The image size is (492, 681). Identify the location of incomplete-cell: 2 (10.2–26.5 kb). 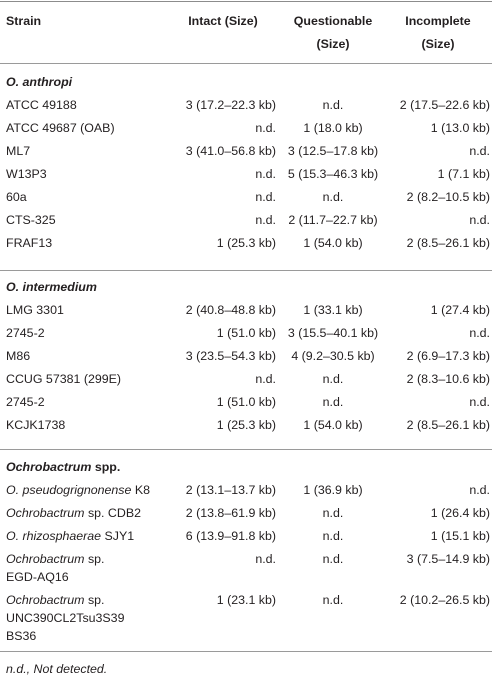
(444, 600).